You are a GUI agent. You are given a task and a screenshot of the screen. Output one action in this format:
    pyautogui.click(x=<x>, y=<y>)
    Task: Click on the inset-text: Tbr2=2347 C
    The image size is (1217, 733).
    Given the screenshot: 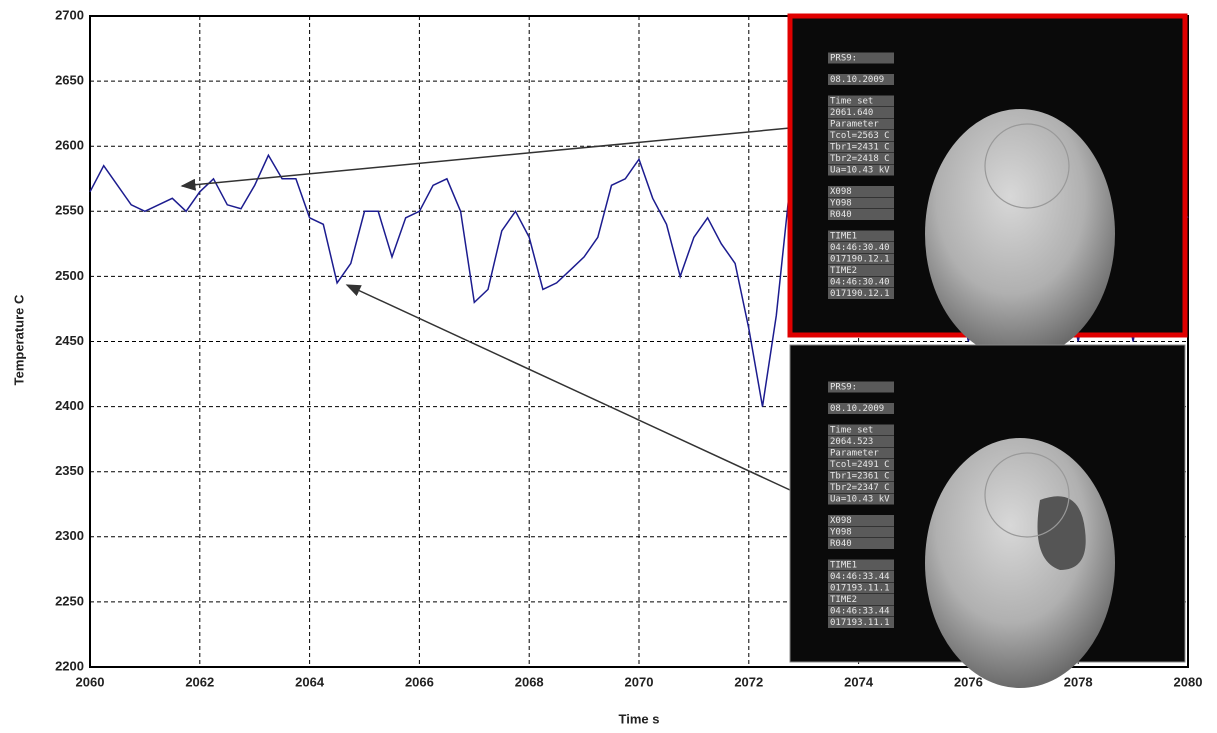 What is the action you would take?
    pyautogui.click(x=860, y=488)
    